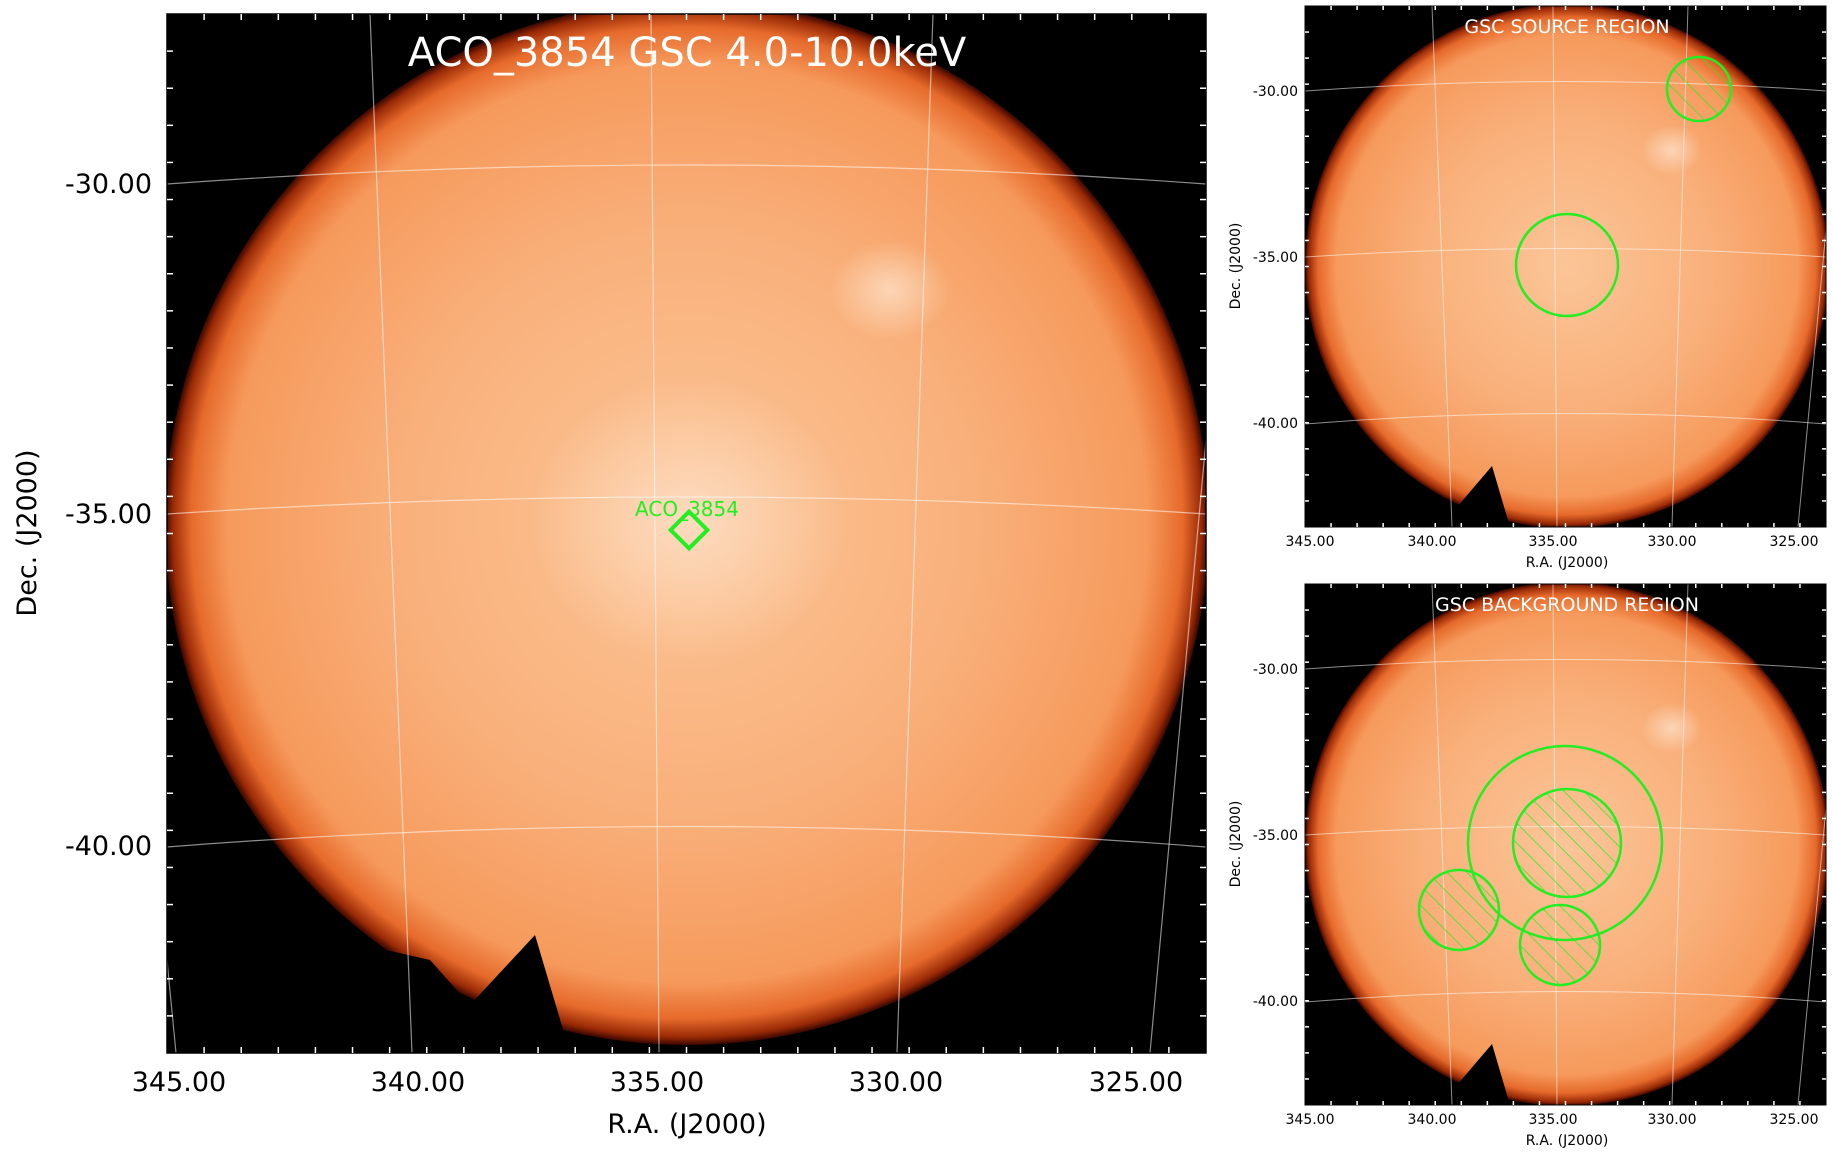  What do you see at coordinates (1275, 424) in the screenshot?
I see `source-y-tick-label: -40.00` at bounding box center [1275, 424].